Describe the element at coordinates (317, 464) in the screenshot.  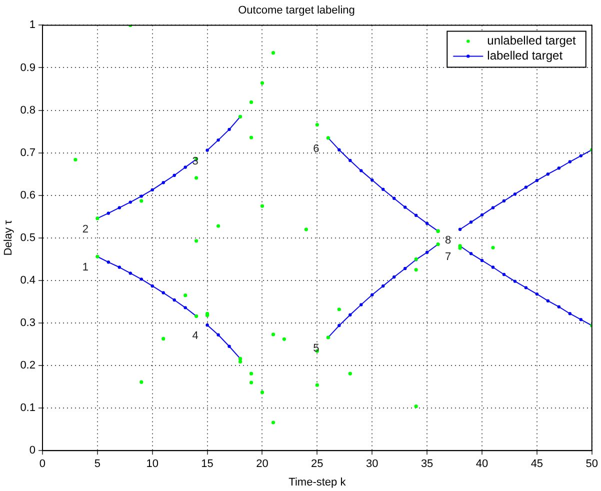
I see `x-tick-label: 25` at that location.